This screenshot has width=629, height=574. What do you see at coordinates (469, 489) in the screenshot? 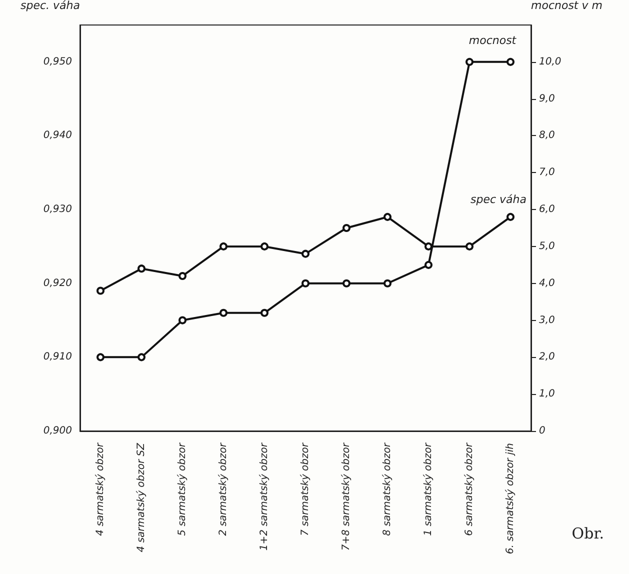
I see `x-tick-label: 6 sarmatský obzor` at bounding box center [469, 489].